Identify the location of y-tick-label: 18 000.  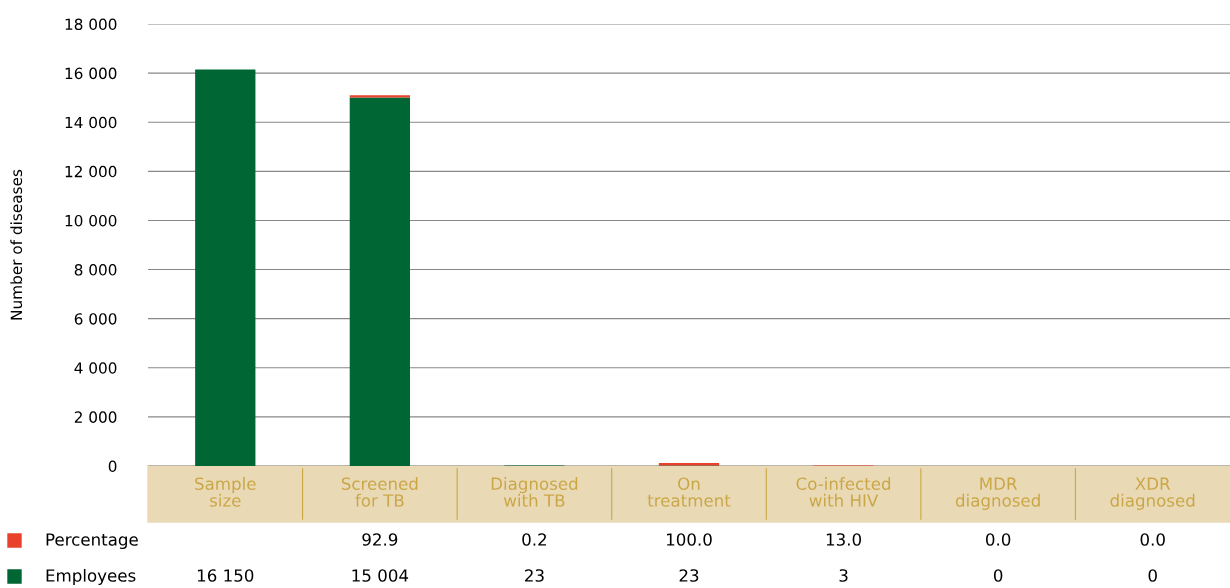
(91, 24).